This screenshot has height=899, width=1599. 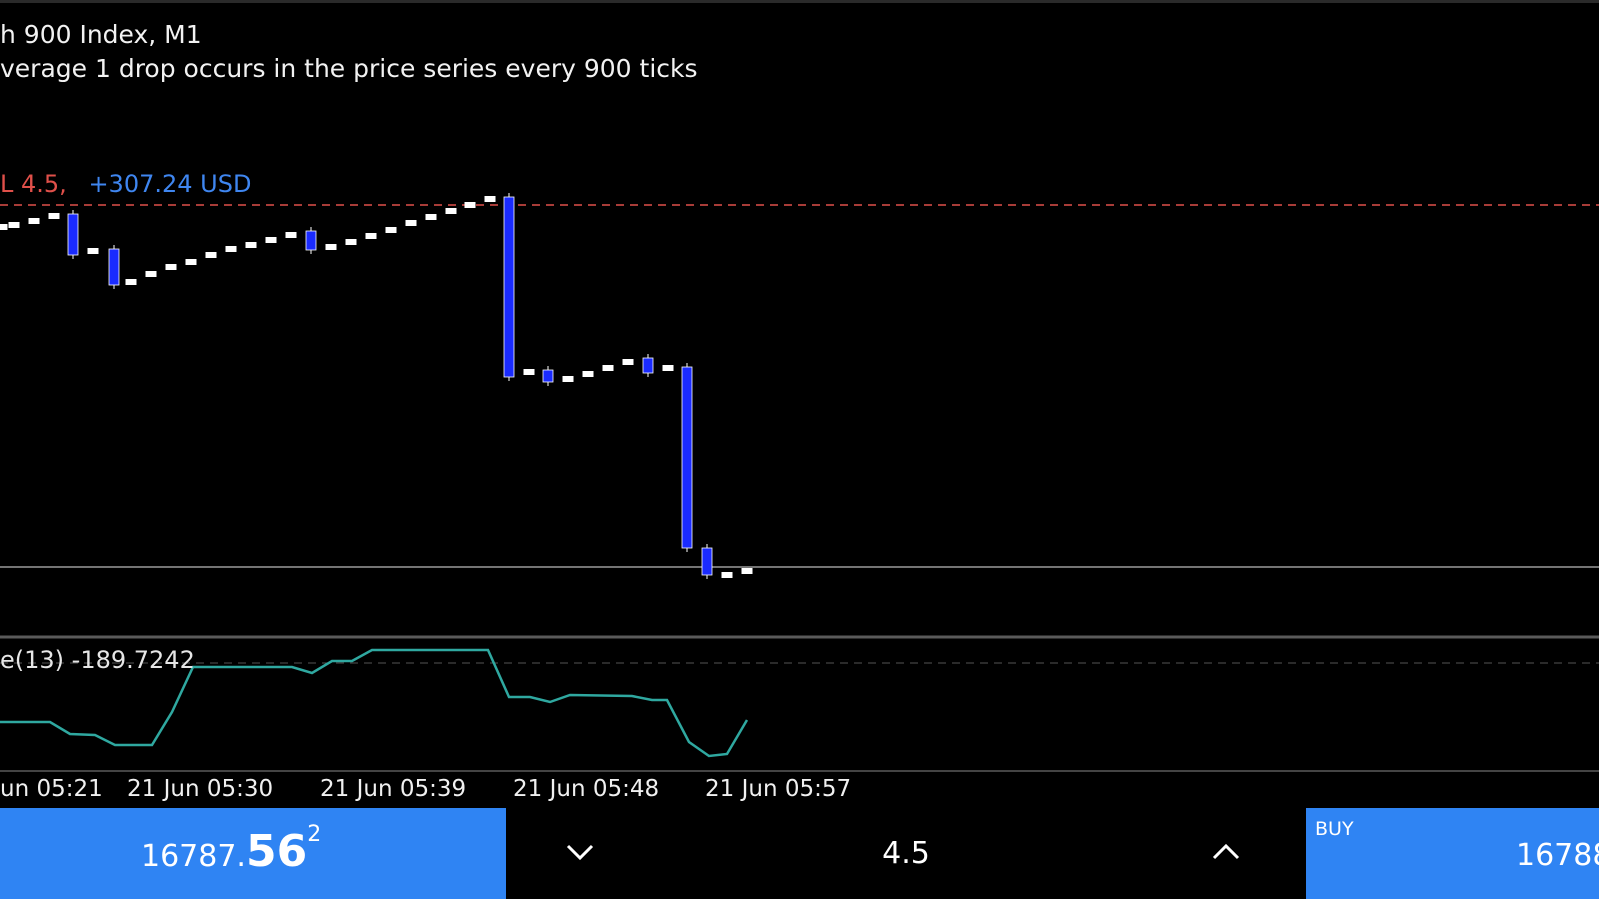 I want to click on sell-price: 16787.562, so click(x=231, y=849).